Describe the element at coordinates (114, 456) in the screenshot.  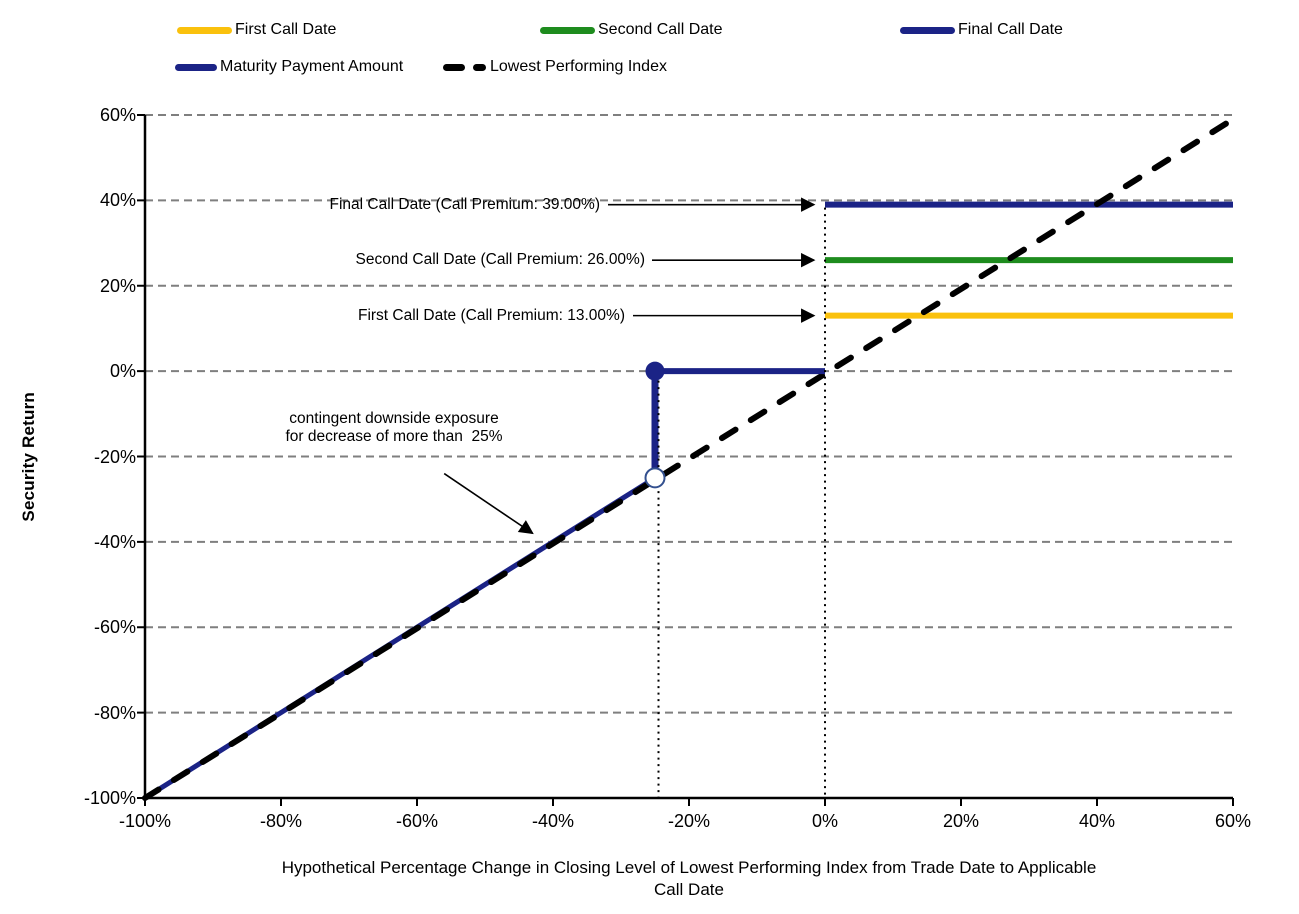
I see `y-tick-label: -20%` at that location.